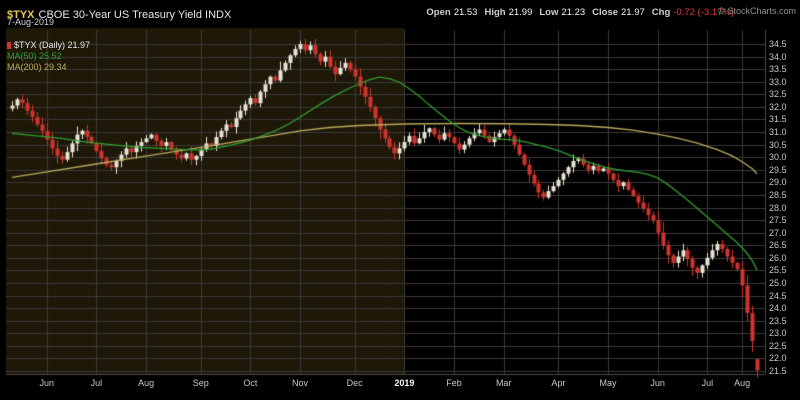 The image size is (800, 400). I want to click on y-tick-label: 26.0, so click(778, 257).